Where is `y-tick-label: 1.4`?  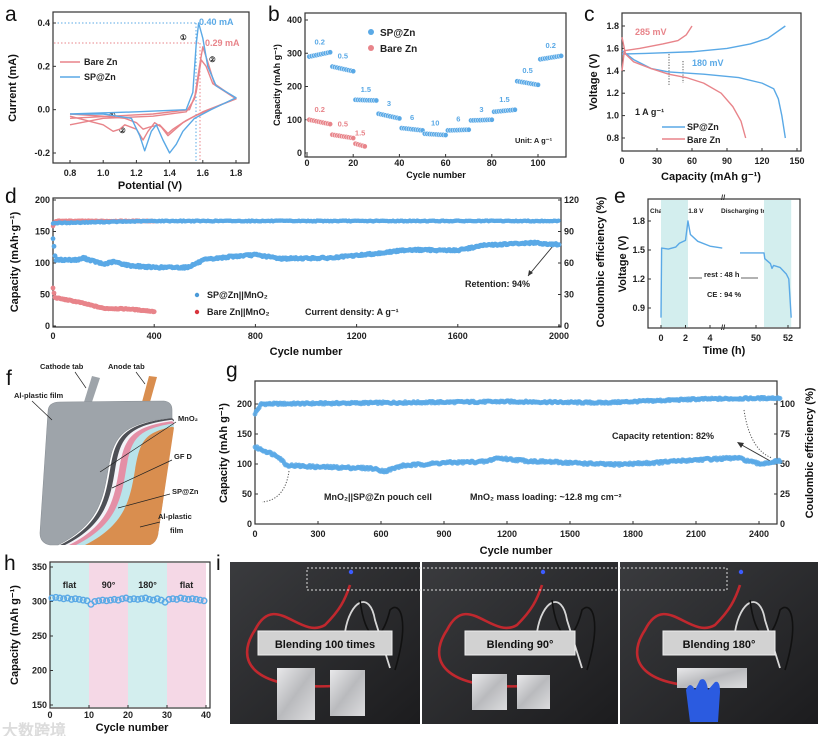
y-tick-label: 1.4 is located at coordinates (612, 71).